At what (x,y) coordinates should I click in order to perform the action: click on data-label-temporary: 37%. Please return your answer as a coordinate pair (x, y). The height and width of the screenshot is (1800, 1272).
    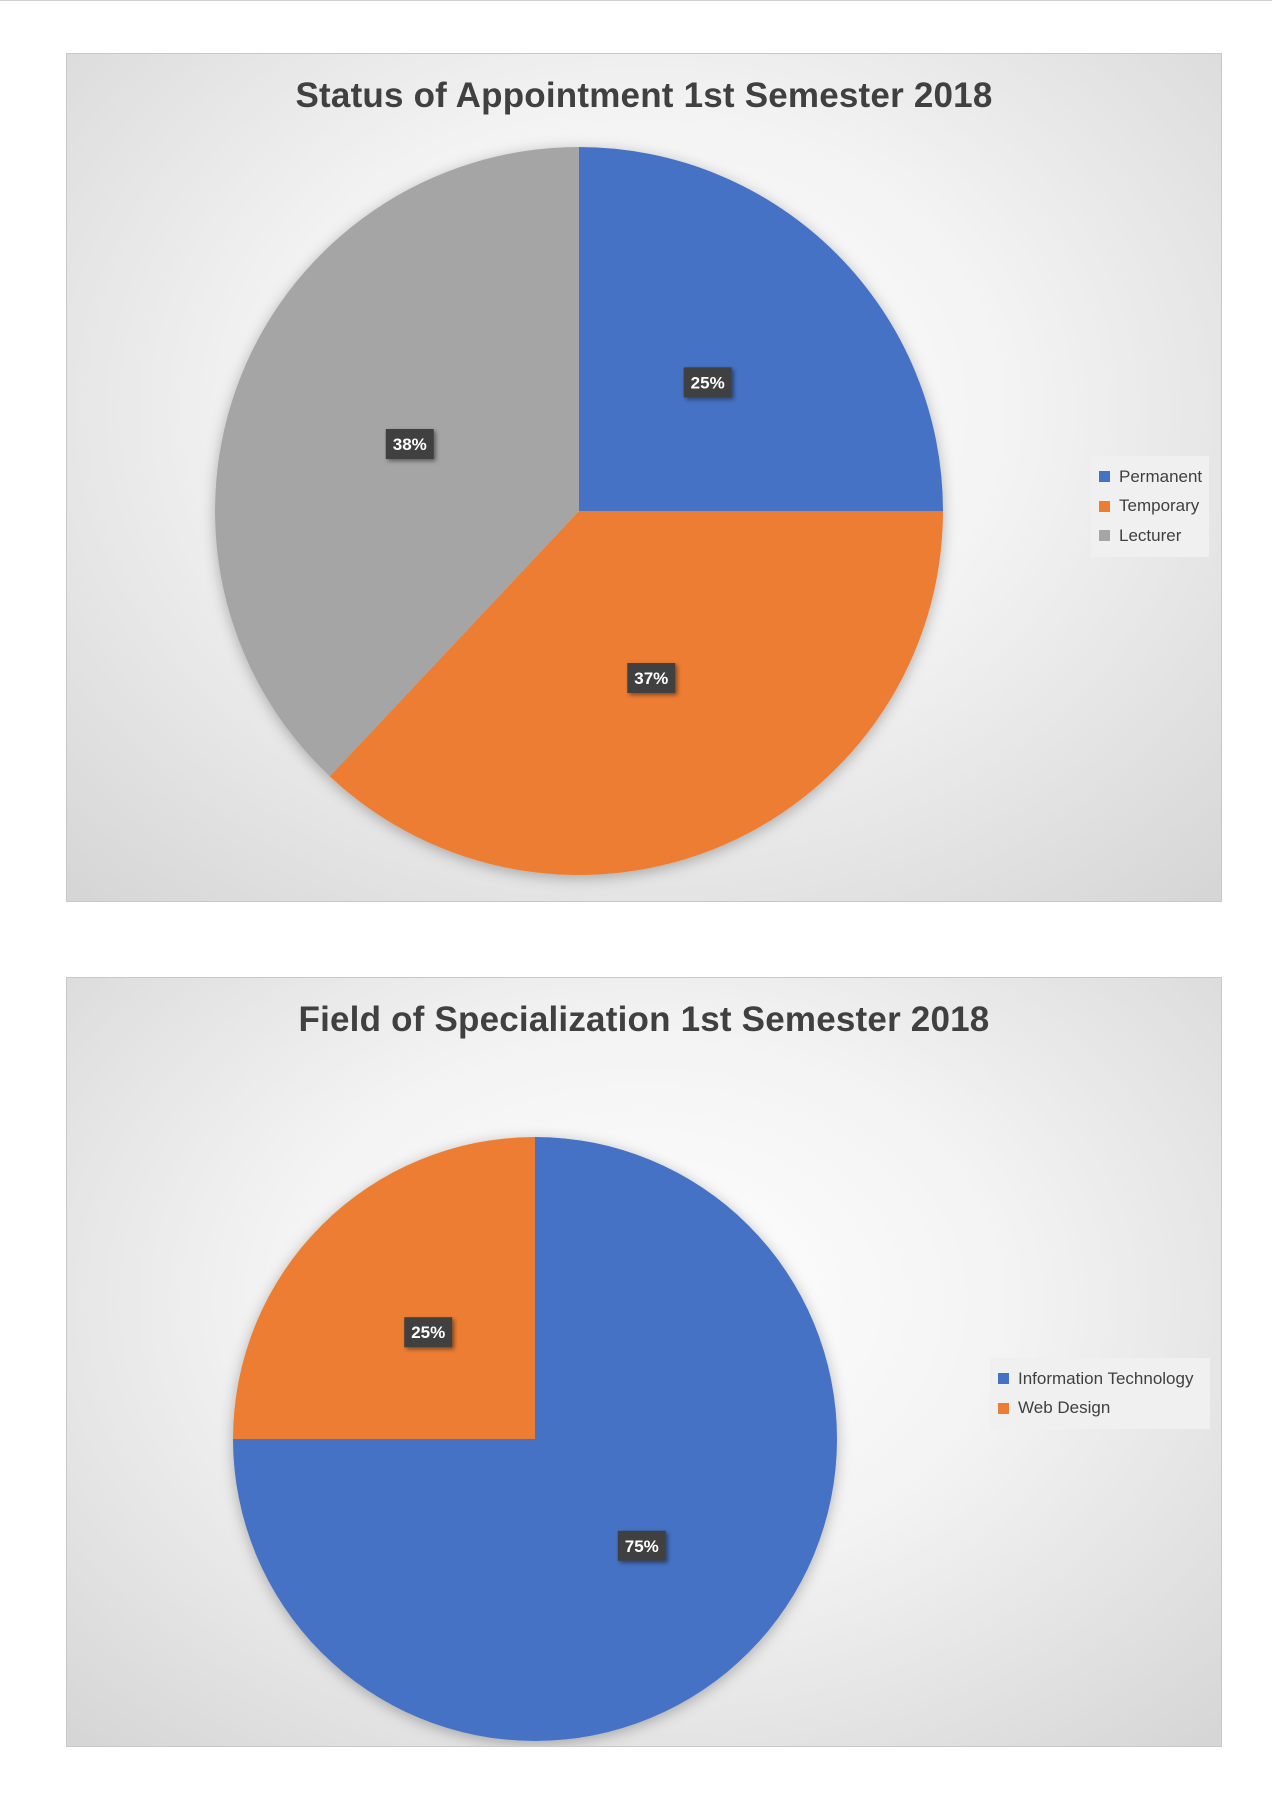
    Looking at the image, I should click on (651, 678).